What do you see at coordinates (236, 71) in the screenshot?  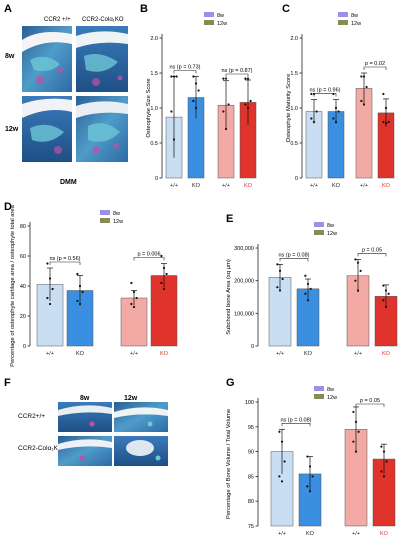 I see `significance-label-1: ns (p = 0.87)` at bounding box center [236, 71].